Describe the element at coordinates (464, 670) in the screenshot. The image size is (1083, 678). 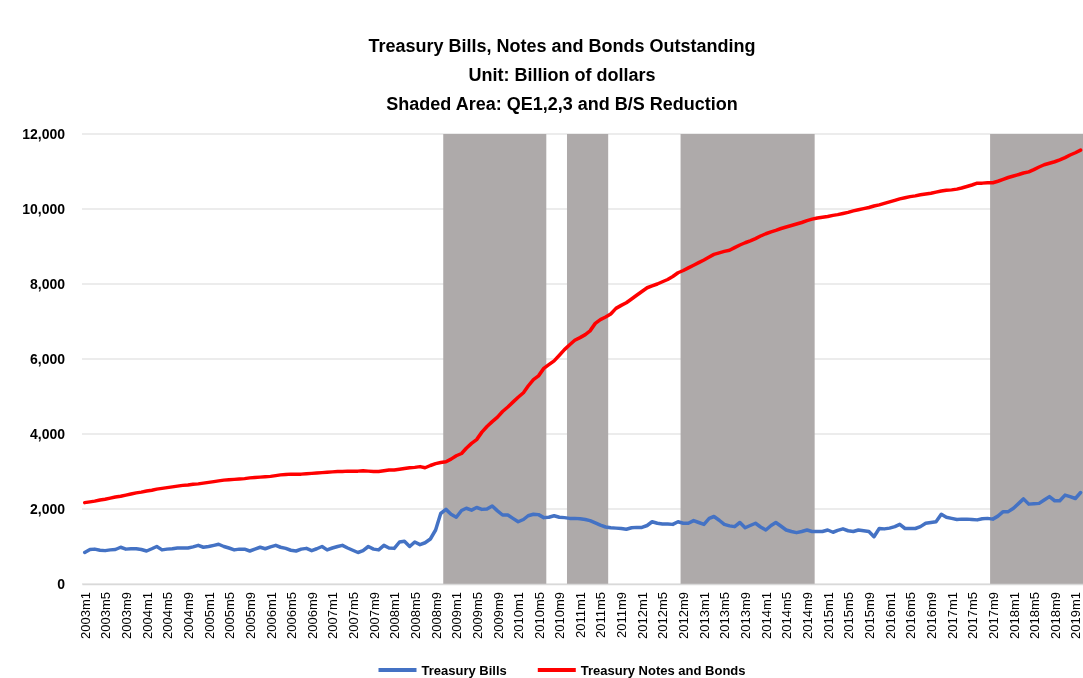
I see `legend-label: Treasury Bills` at that location.